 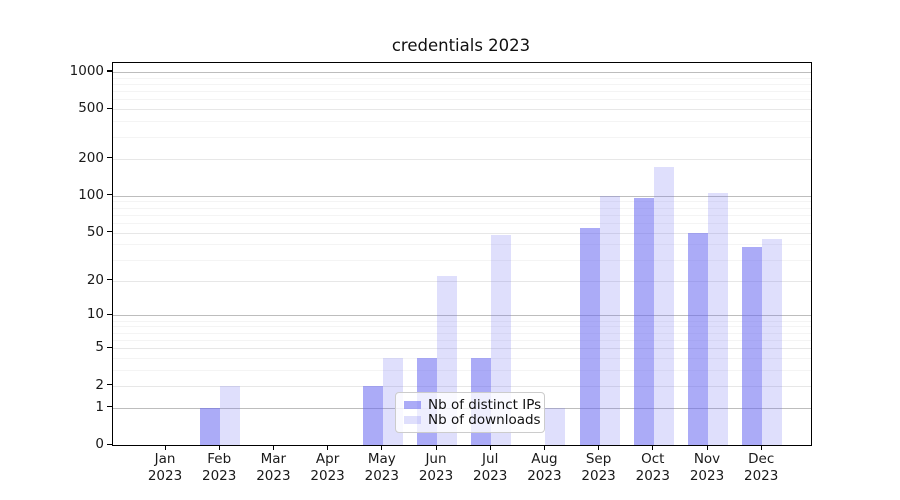 What do you see at coordinates (91, 194) in the screenshot?
I see `y-tick-label: 100` at bounding box center [91, 194].